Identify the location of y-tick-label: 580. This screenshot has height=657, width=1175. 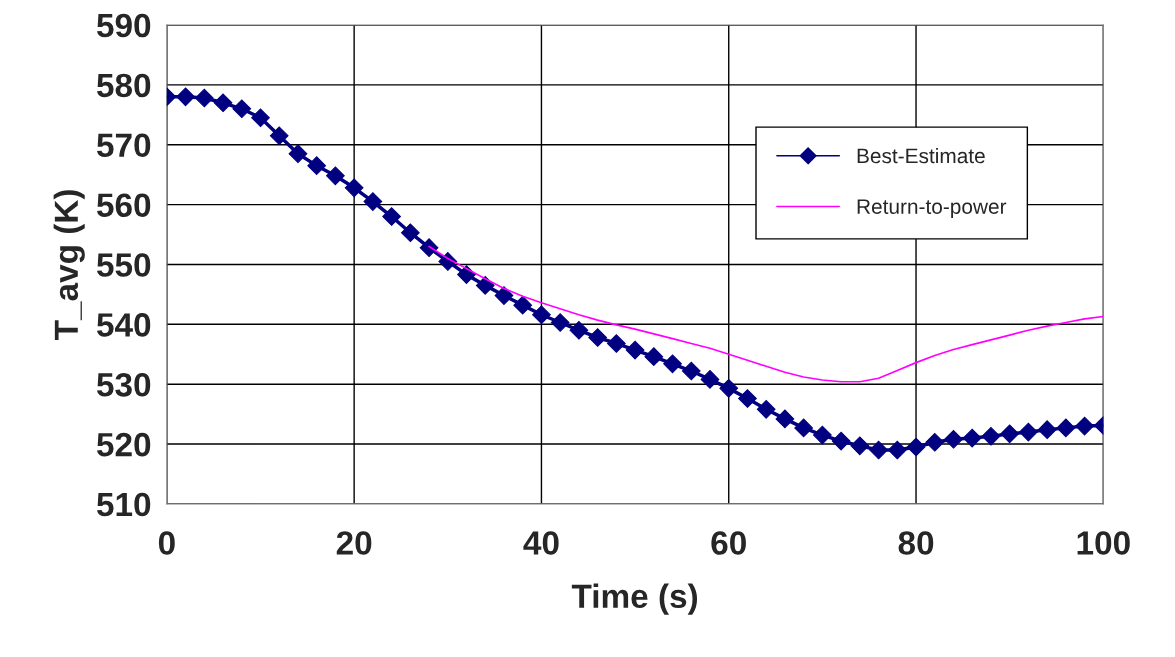
(123, 85).